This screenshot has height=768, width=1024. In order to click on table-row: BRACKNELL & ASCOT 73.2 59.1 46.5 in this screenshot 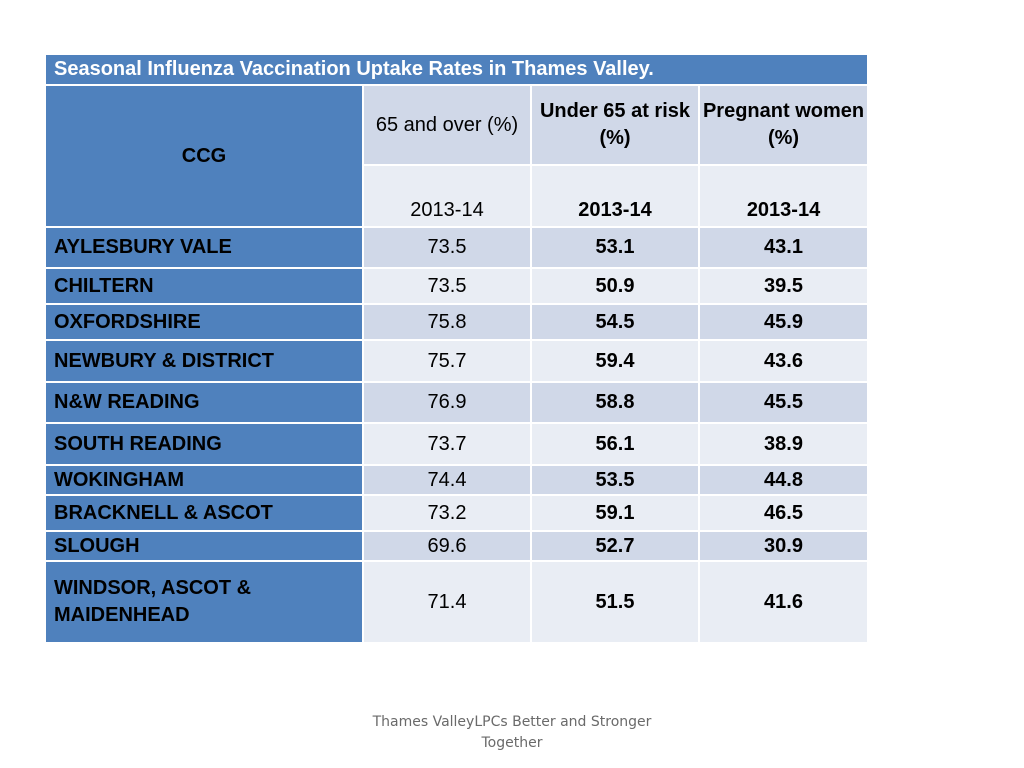, I will do `click(457, 513)`.